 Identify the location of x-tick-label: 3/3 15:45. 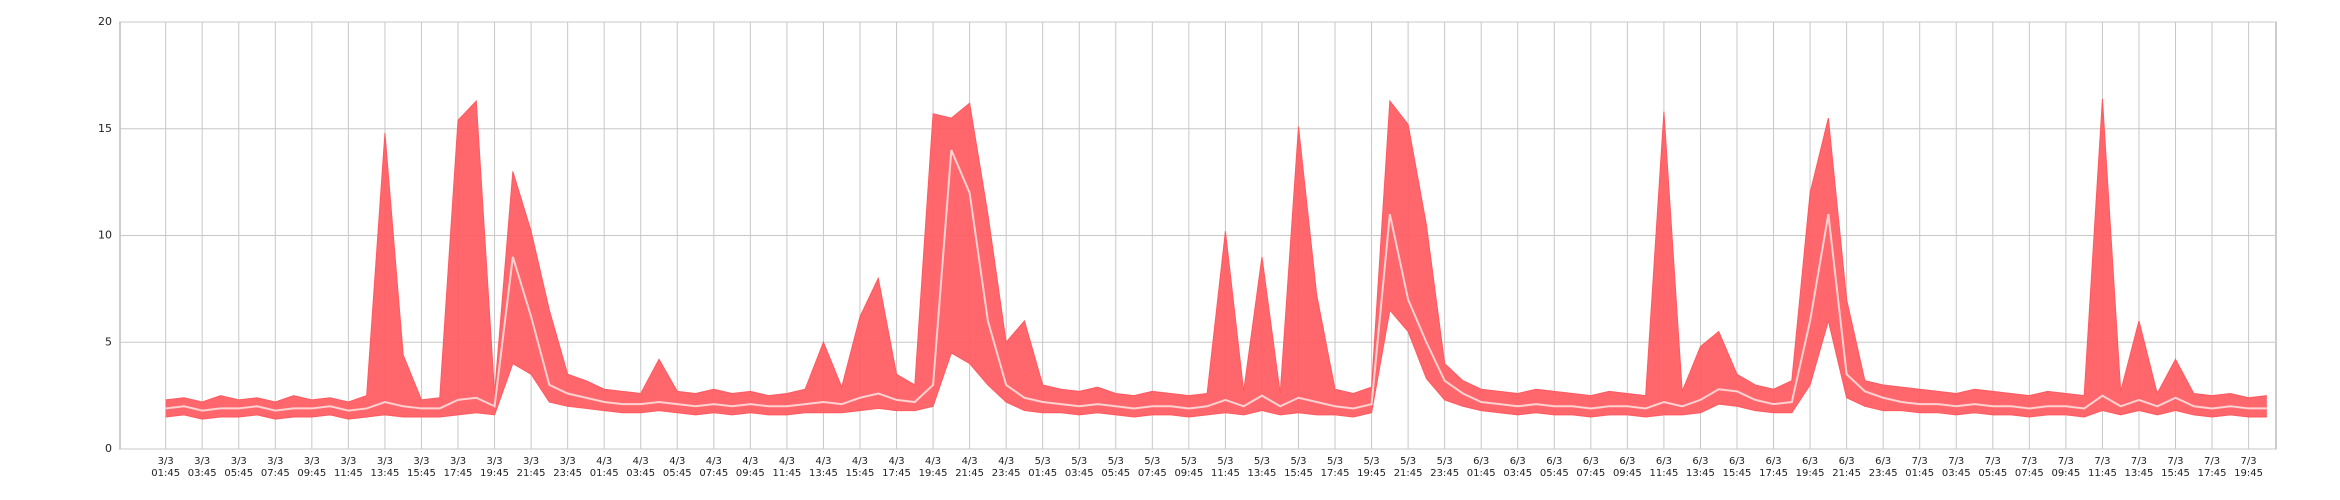
(421, 467).